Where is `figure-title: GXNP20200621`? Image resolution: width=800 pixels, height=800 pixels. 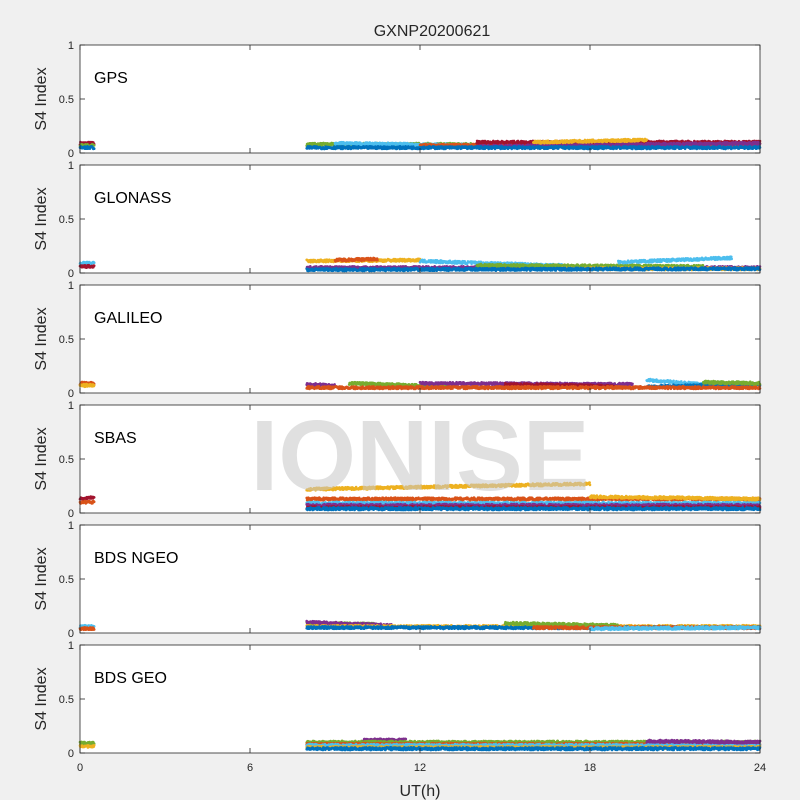
figure-title: GXNP20200621 is located at coordinates (432, 31).